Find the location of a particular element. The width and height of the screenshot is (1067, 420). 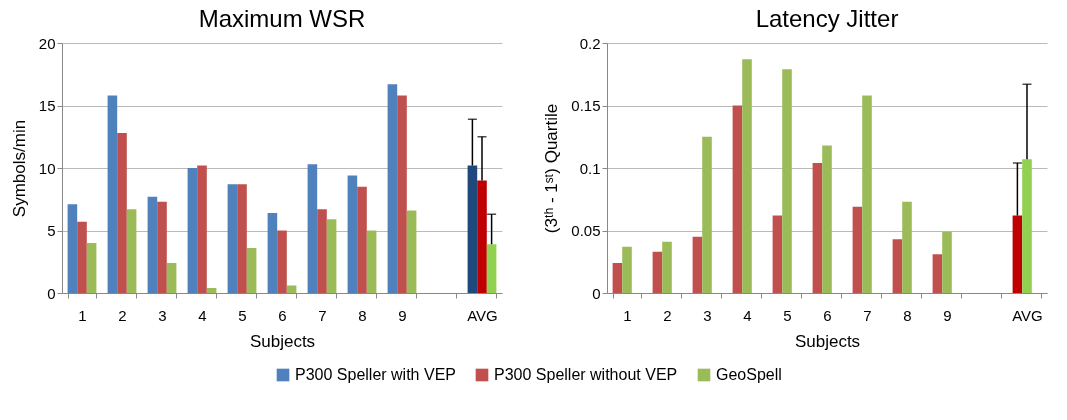

y-tick-label: 10 is located at coordinates (47, 168).